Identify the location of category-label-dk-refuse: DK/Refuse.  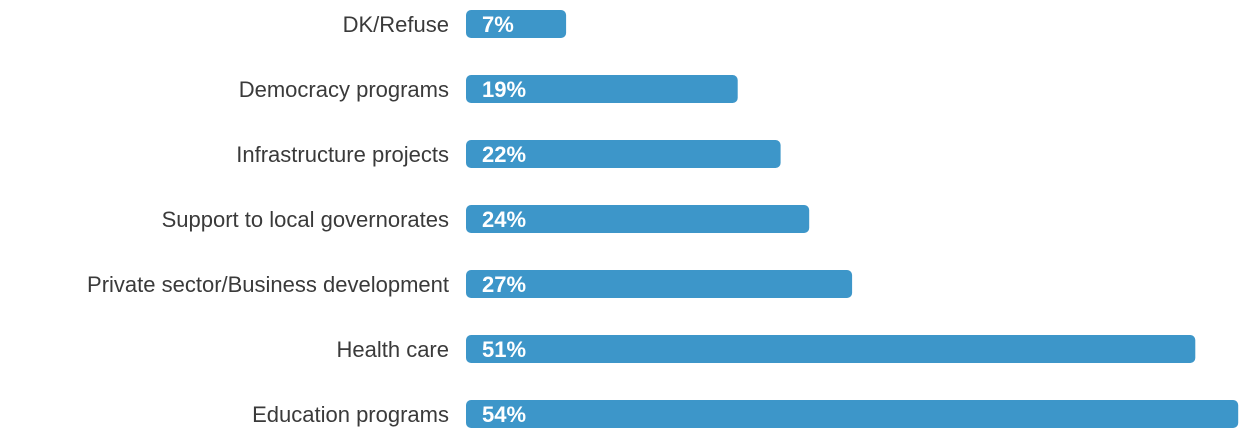
(396, 24).